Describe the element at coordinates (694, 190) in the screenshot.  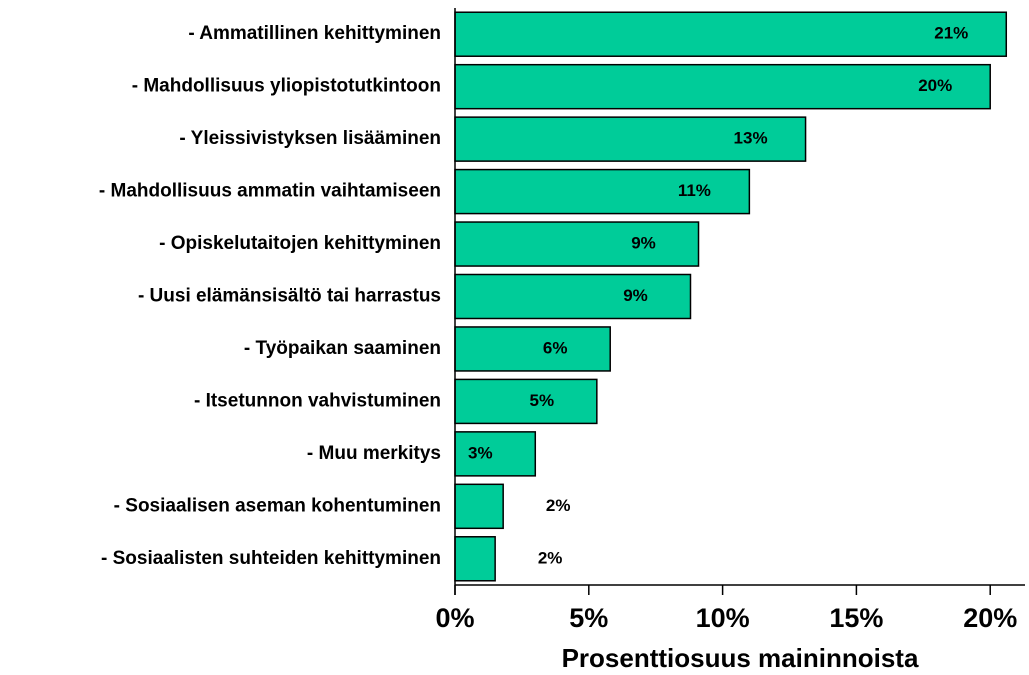
I see `data-label: 11%` at that location.